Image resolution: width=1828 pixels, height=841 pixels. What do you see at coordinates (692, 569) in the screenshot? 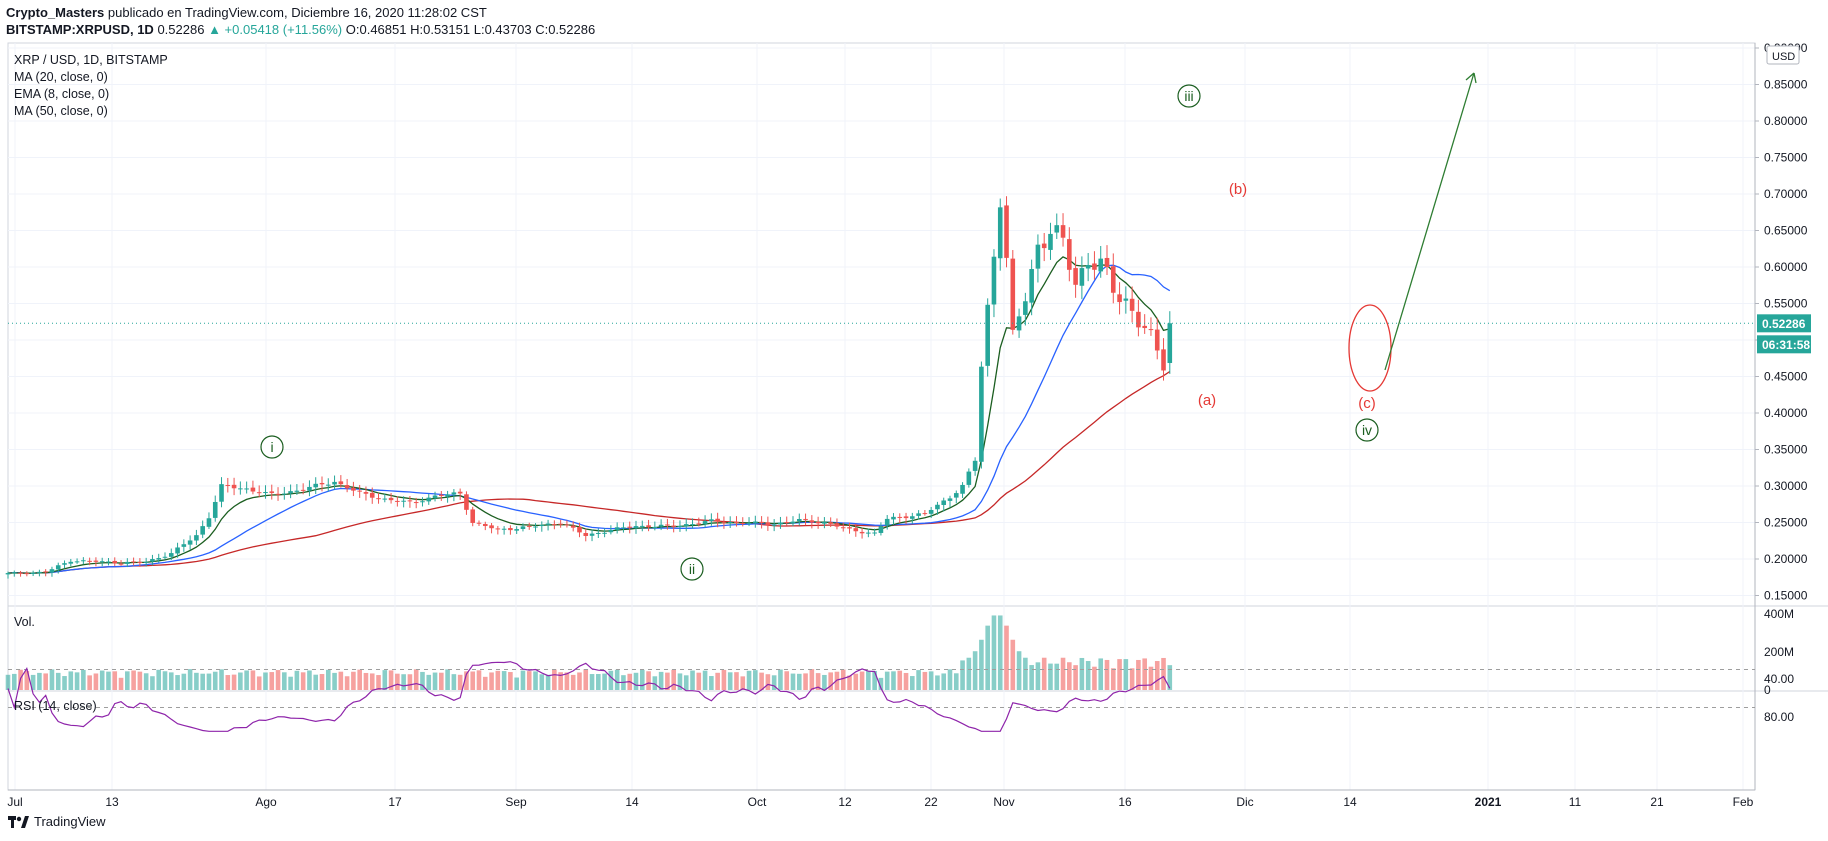
I see `wave-label-ii: ii` at bounding box center [692, 569].